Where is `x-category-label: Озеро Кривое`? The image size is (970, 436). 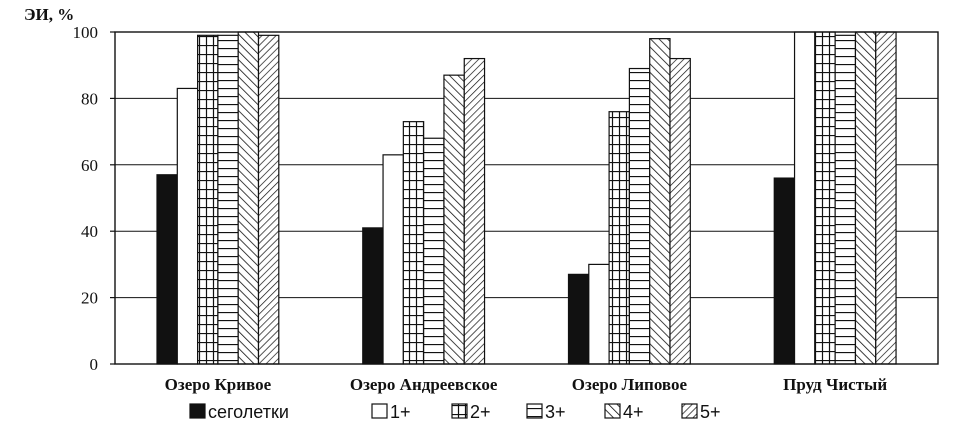
x-category-label: Озеро Кривое is located at coordinates (218, 384).